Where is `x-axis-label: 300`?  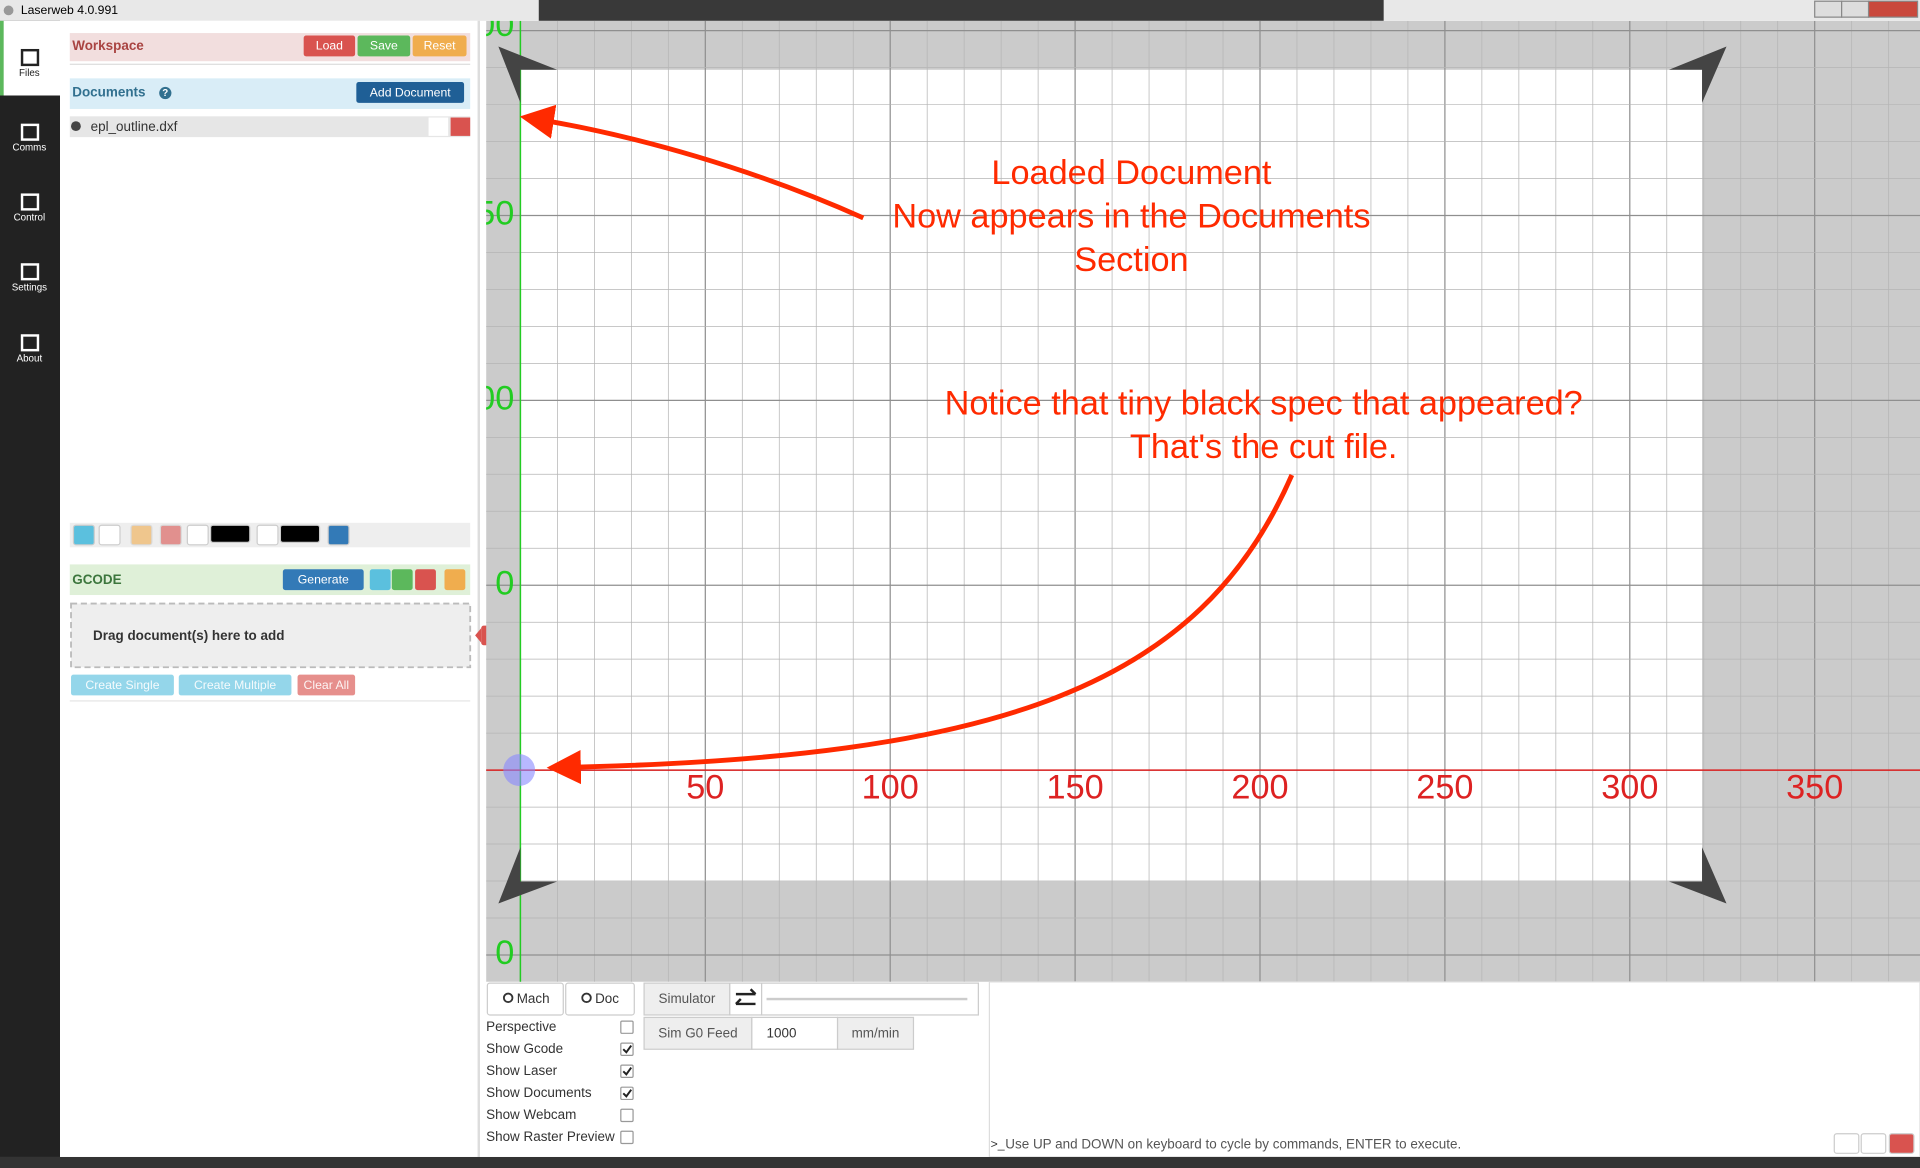
x-axis-label: 300 is located at coordinates (1629, 788).